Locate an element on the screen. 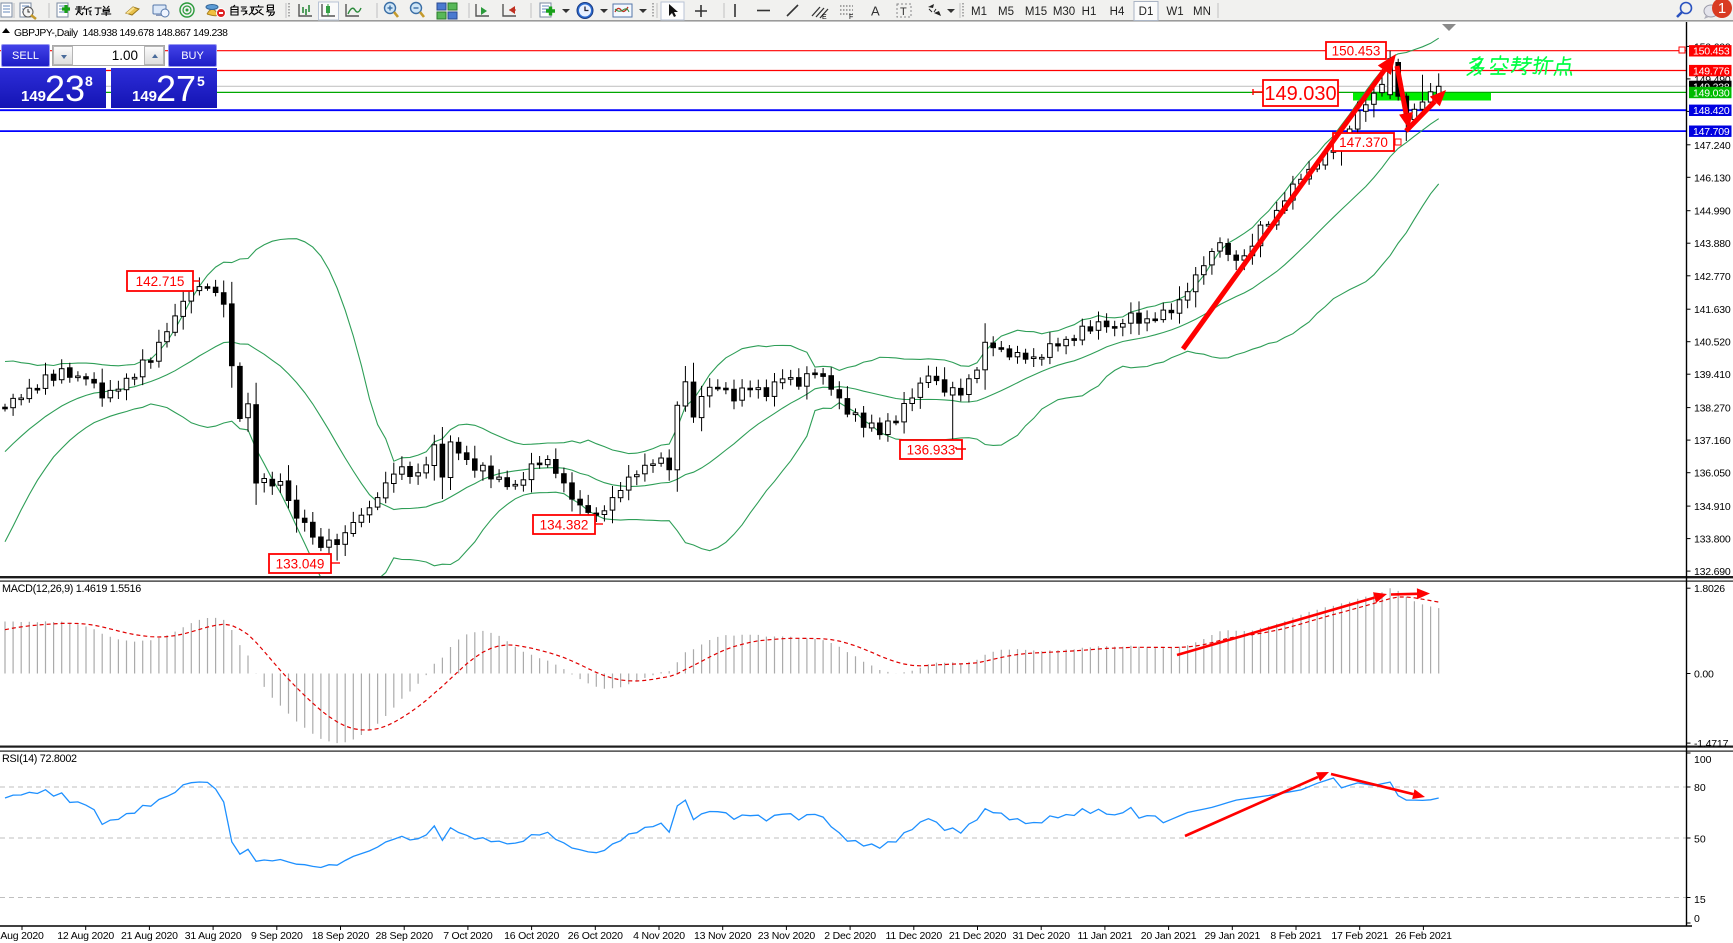 Image resolution: width=1733 pixels, height=943 pixels. svg-text: M30 is located at coordinates (1064, 12).